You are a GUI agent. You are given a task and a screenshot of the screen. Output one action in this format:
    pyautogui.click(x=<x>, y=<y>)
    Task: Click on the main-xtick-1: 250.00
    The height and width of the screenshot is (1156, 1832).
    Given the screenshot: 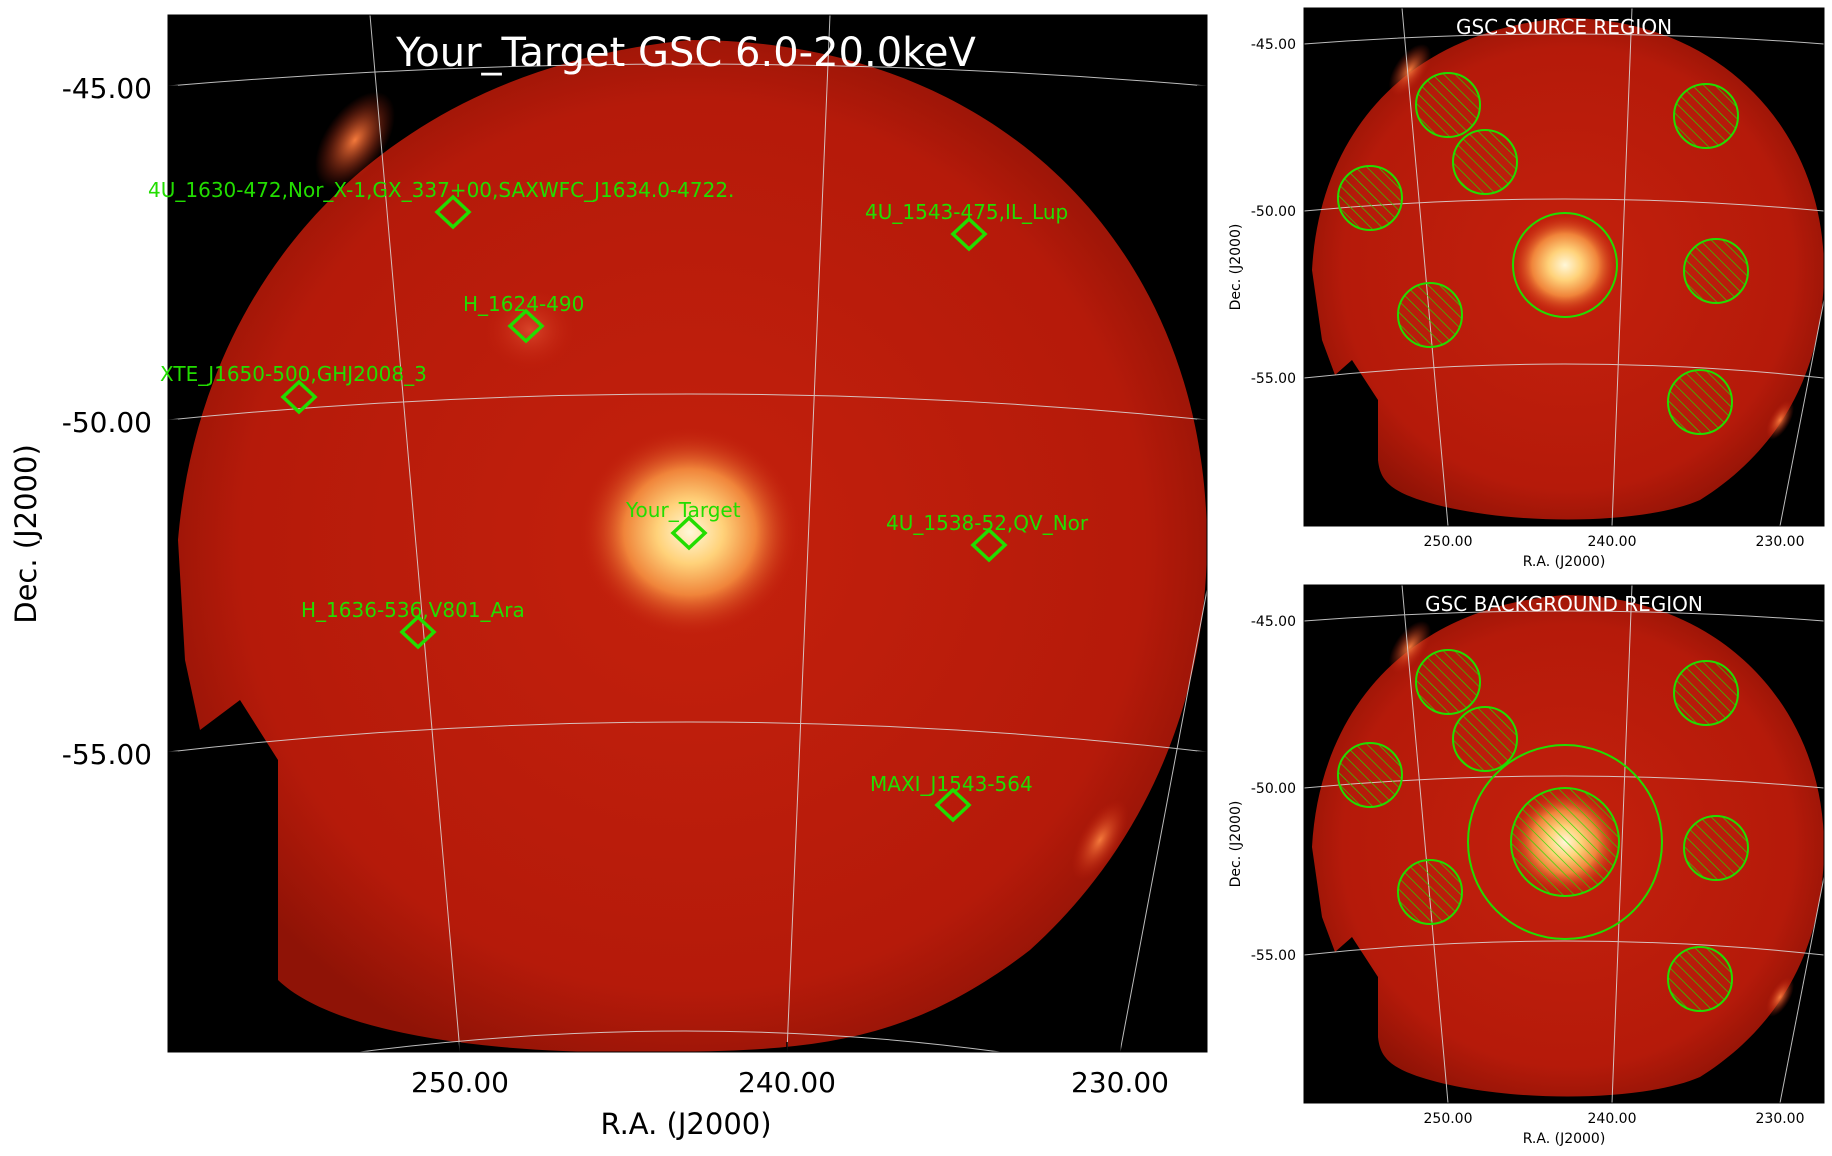 What is the action you would take?
    pyautogui.click(x=460, y=1082)
    